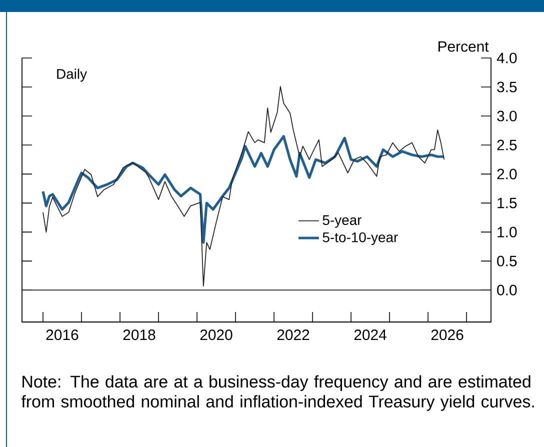 Image resolution: width=544 pixels, height=447 pixels. What do you see at coordinates (277, 393) in the screenshot?
I see `text: Note: The data are at a business-day frequency and are estimated from smoothed nominal and inflation-indexed Treasury yield curves.` at bounding box center [277, 393].